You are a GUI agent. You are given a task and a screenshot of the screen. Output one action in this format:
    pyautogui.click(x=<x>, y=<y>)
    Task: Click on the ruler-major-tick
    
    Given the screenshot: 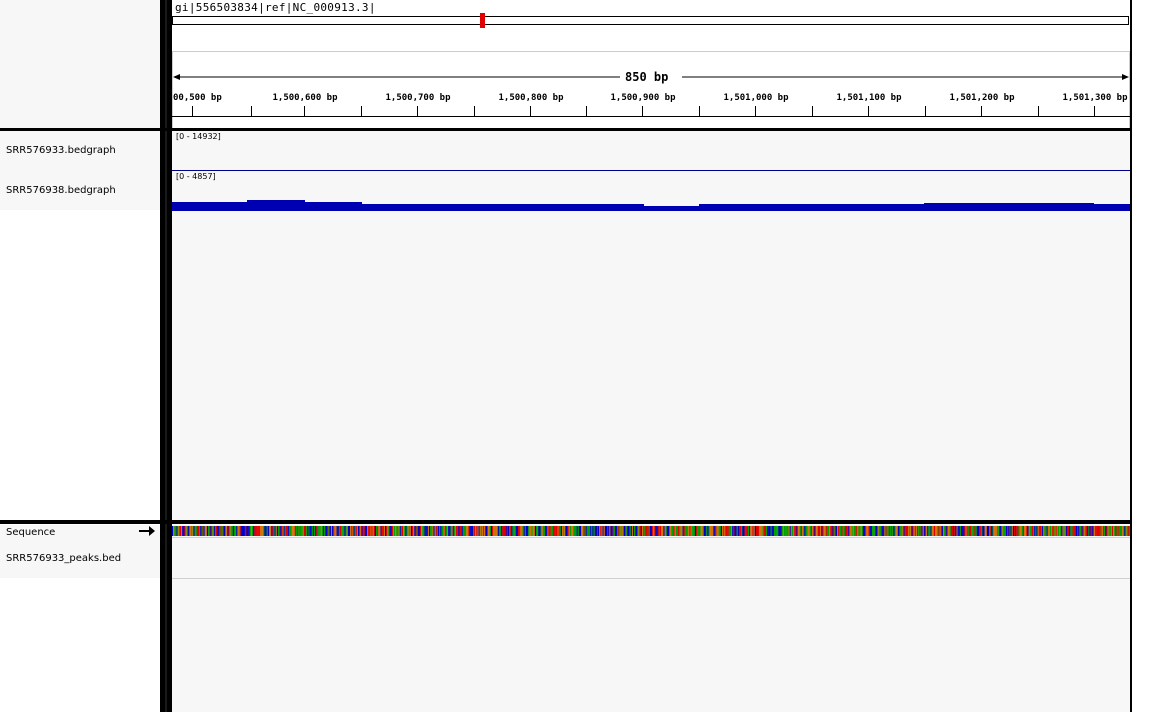 What is the action you would take?
    pyautogui.click(x=981, y=111)
    